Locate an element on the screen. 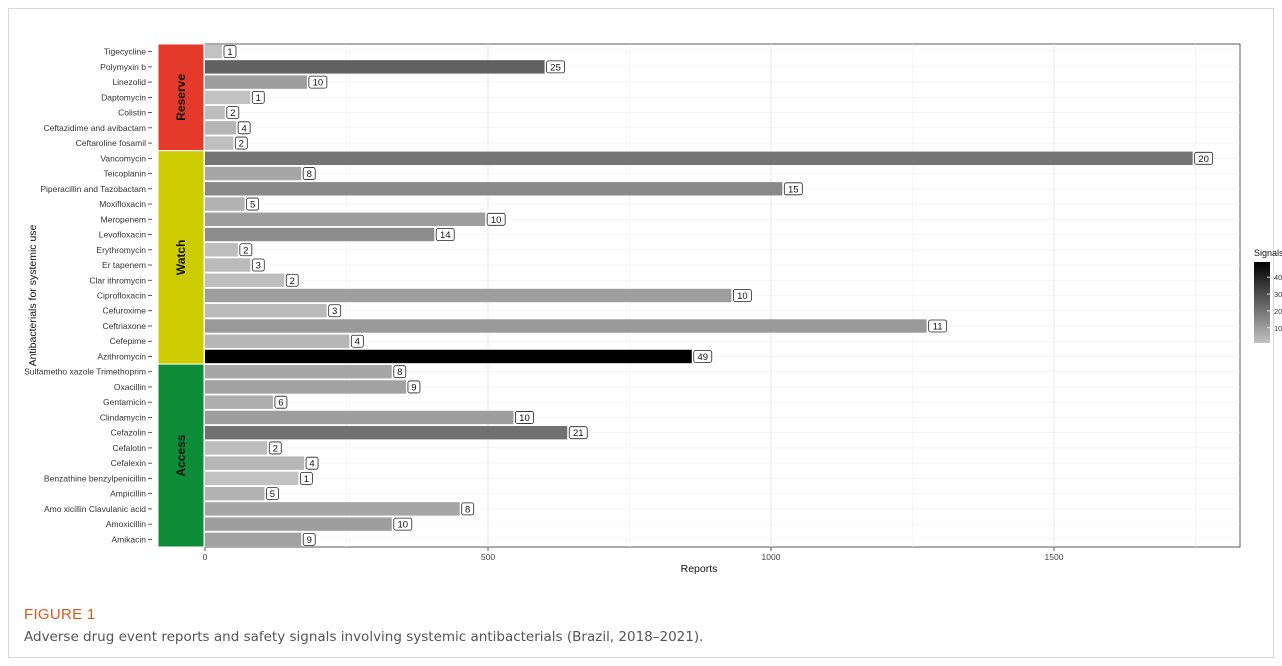  category-label: Ceftriaxone is located at coordinates (125, 326).